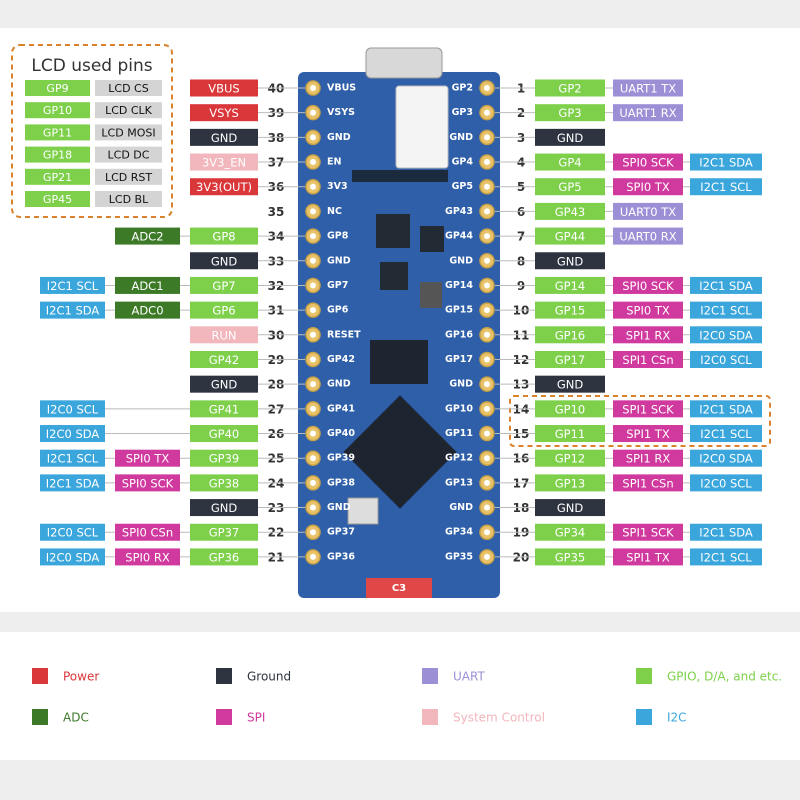 The height and width of the screenshot is (800, 800). Describe the element at coordinates (422, 127) in the screenshot. I see `battery-connector` at that location.